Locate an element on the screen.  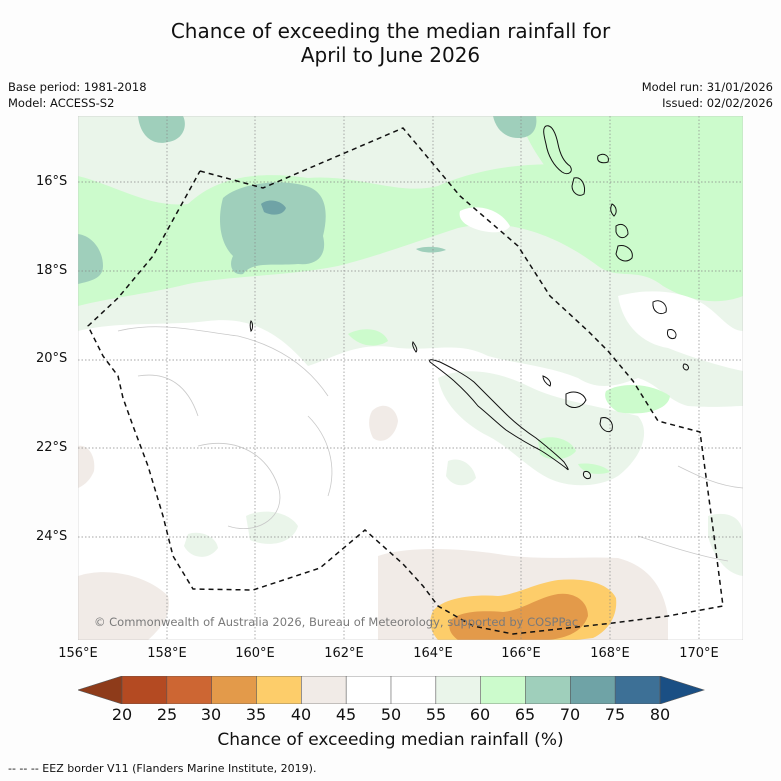
colorbar-tick-25: 25 is located at coordinates (167, 714).